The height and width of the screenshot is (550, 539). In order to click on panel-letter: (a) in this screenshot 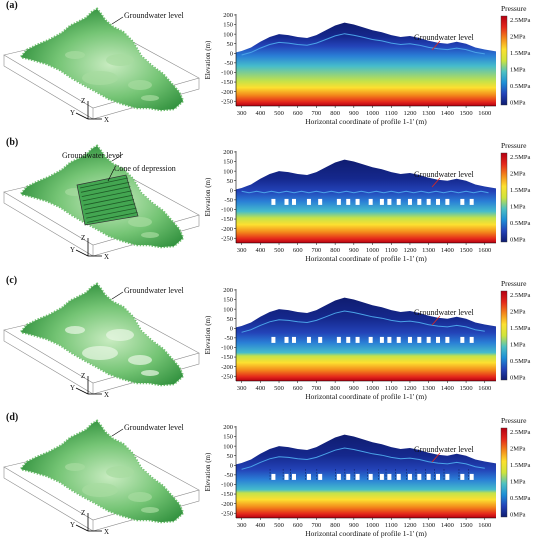, I will do `click(12, 5)`.